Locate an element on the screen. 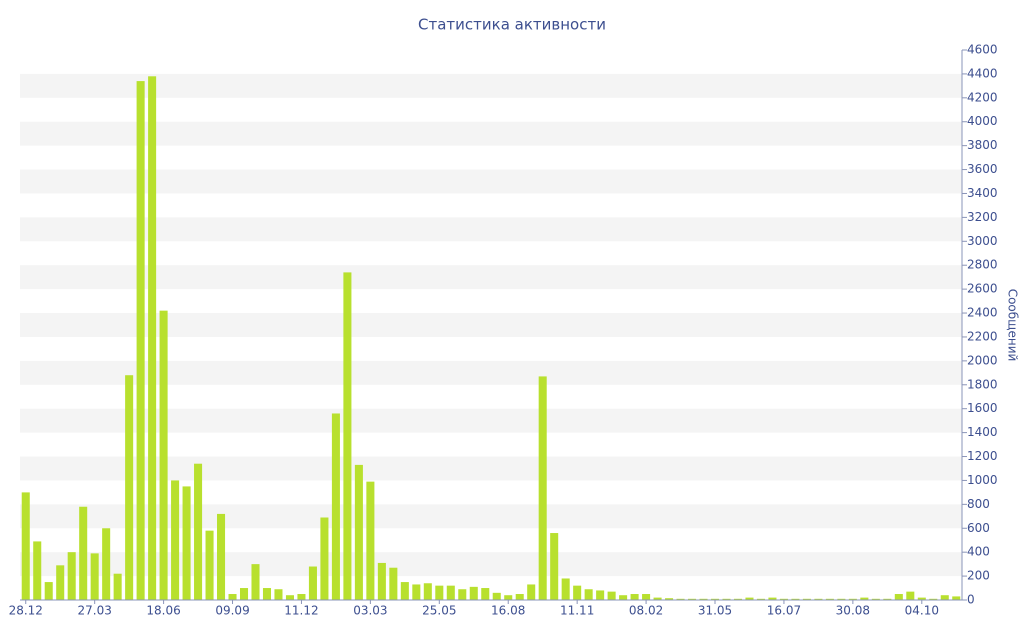 This screenshot has width=1024, height=640. y-tick-label: 2200 is located at coordinates (982, 336).